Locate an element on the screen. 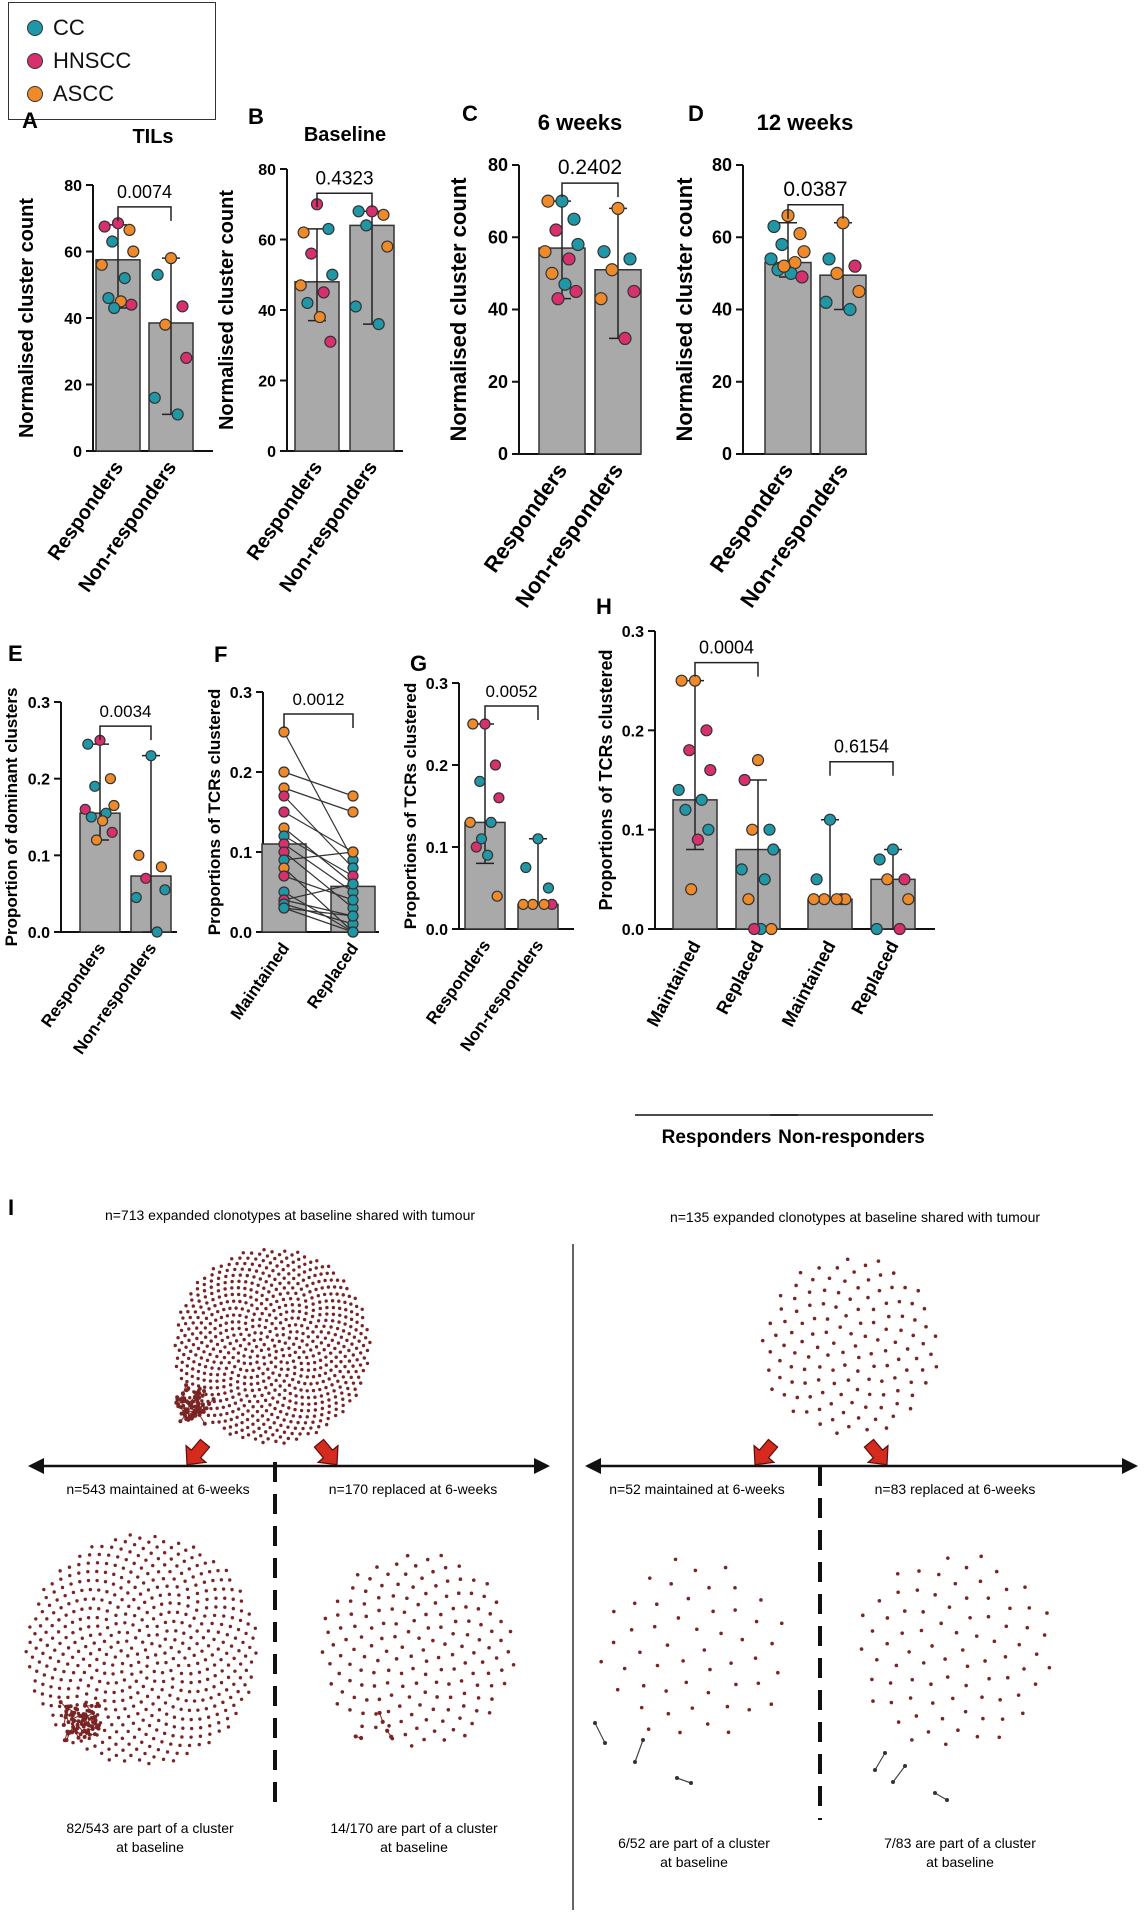 The width and height of the screenshot is (1147, 1913). y-tick-label: 0.2 is located at coordinates (633, 731).